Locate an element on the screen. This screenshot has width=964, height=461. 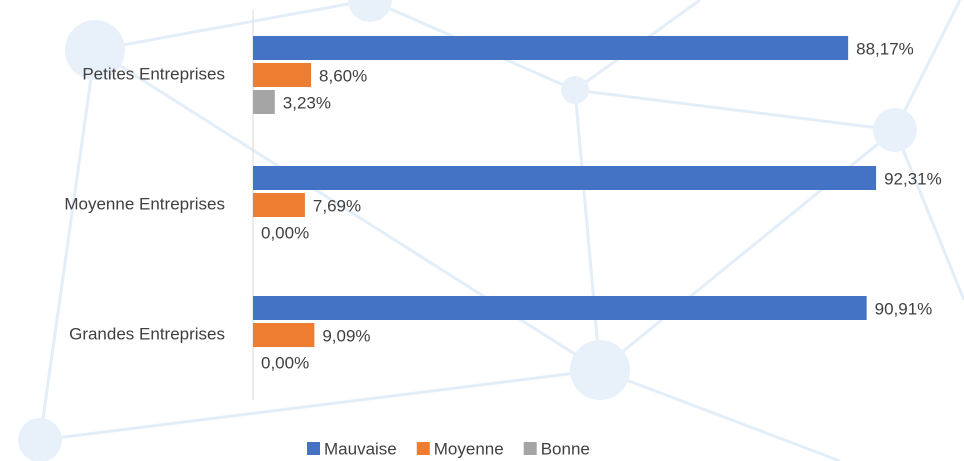
y-tick-label: Moyenne Entreprises is located at coordinates (144, 203).